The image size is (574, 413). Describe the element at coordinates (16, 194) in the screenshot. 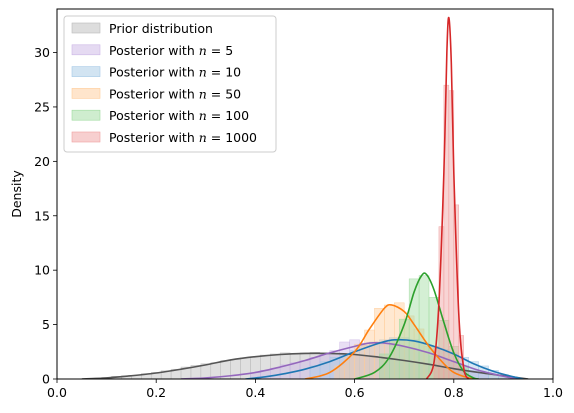

I see `y-axis-label: Density` at that location.